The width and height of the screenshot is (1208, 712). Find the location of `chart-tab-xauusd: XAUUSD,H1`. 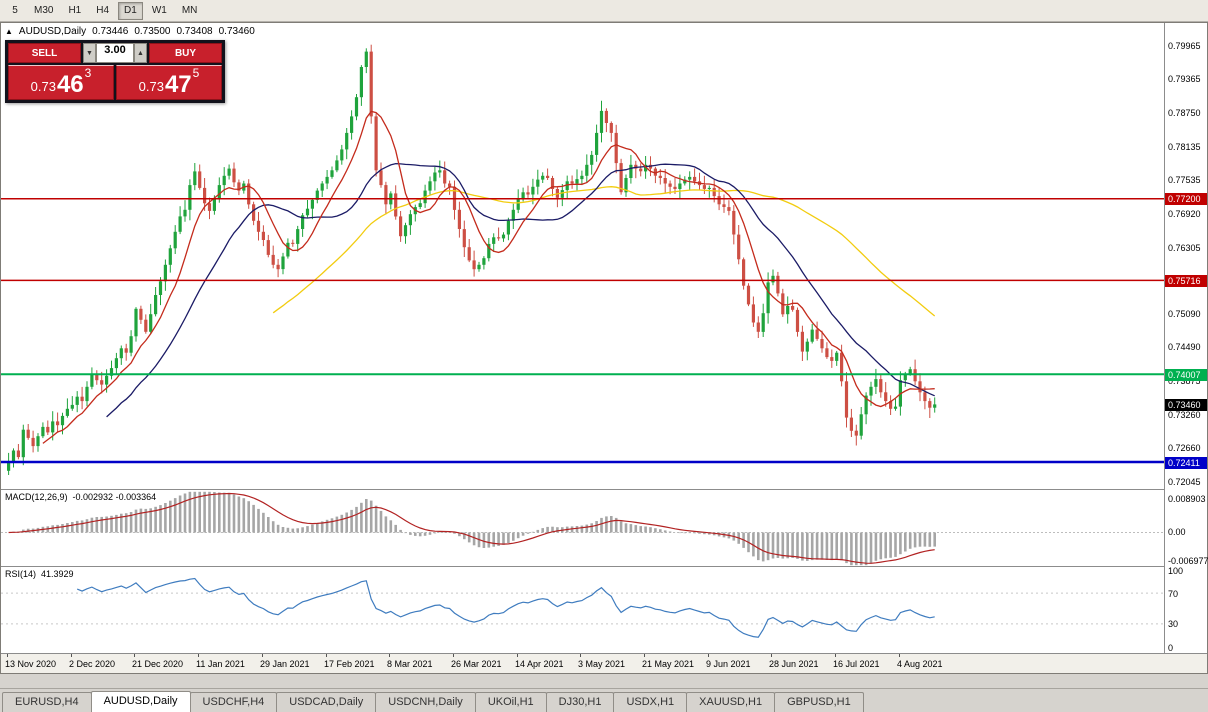

chart-tab-xauusd: XAUUSD,H1 is located at coordinates (731, 702).